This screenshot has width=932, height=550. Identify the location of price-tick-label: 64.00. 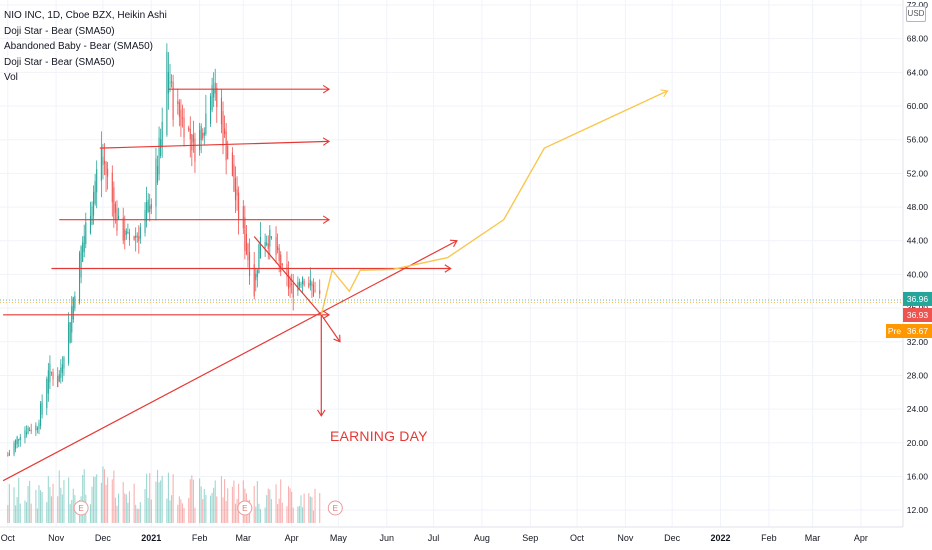
(918, 72).